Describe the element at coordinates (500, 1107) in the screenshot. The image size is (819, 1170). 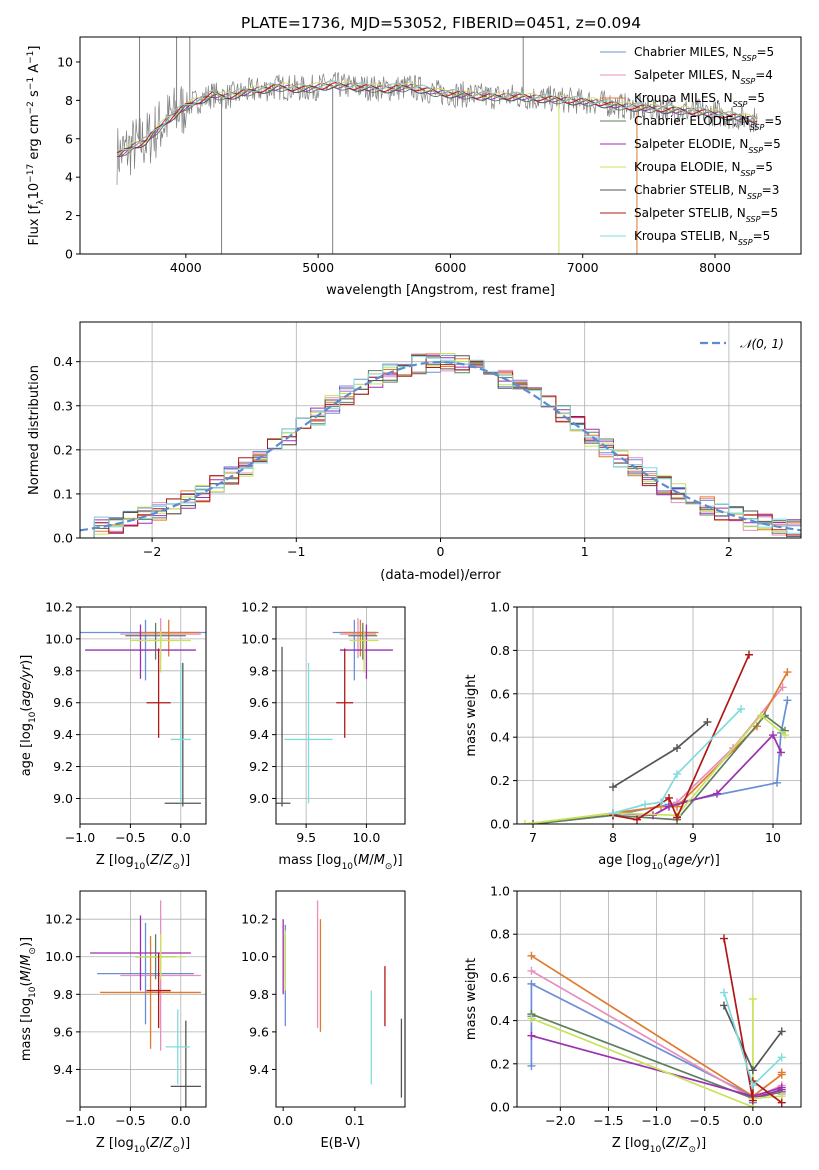
I see `y-tick-label: 0.0` at that location.